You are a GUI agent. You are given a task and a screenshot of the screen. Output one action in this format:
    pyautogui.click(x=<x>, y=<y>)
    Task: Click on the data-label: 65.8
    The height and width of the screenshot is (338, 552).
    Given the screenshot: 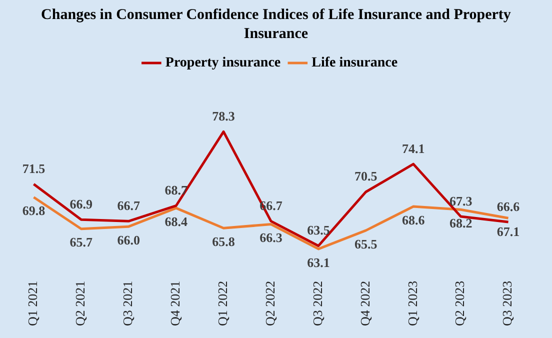 What is the action you would take?
    pyautogui.click(x=224, y=241)
    